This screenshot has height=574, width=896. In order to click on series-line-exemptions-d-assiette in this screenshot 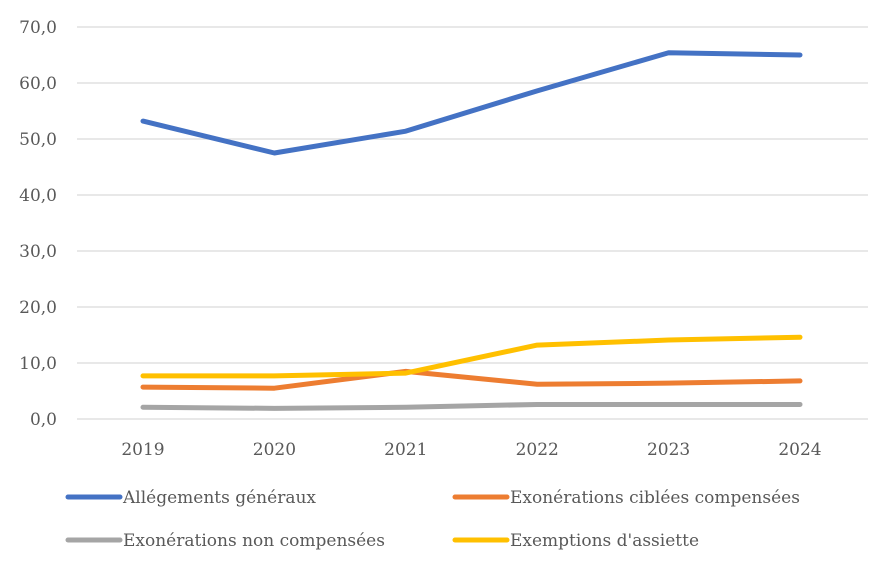, I will do `click(471, 356)`.